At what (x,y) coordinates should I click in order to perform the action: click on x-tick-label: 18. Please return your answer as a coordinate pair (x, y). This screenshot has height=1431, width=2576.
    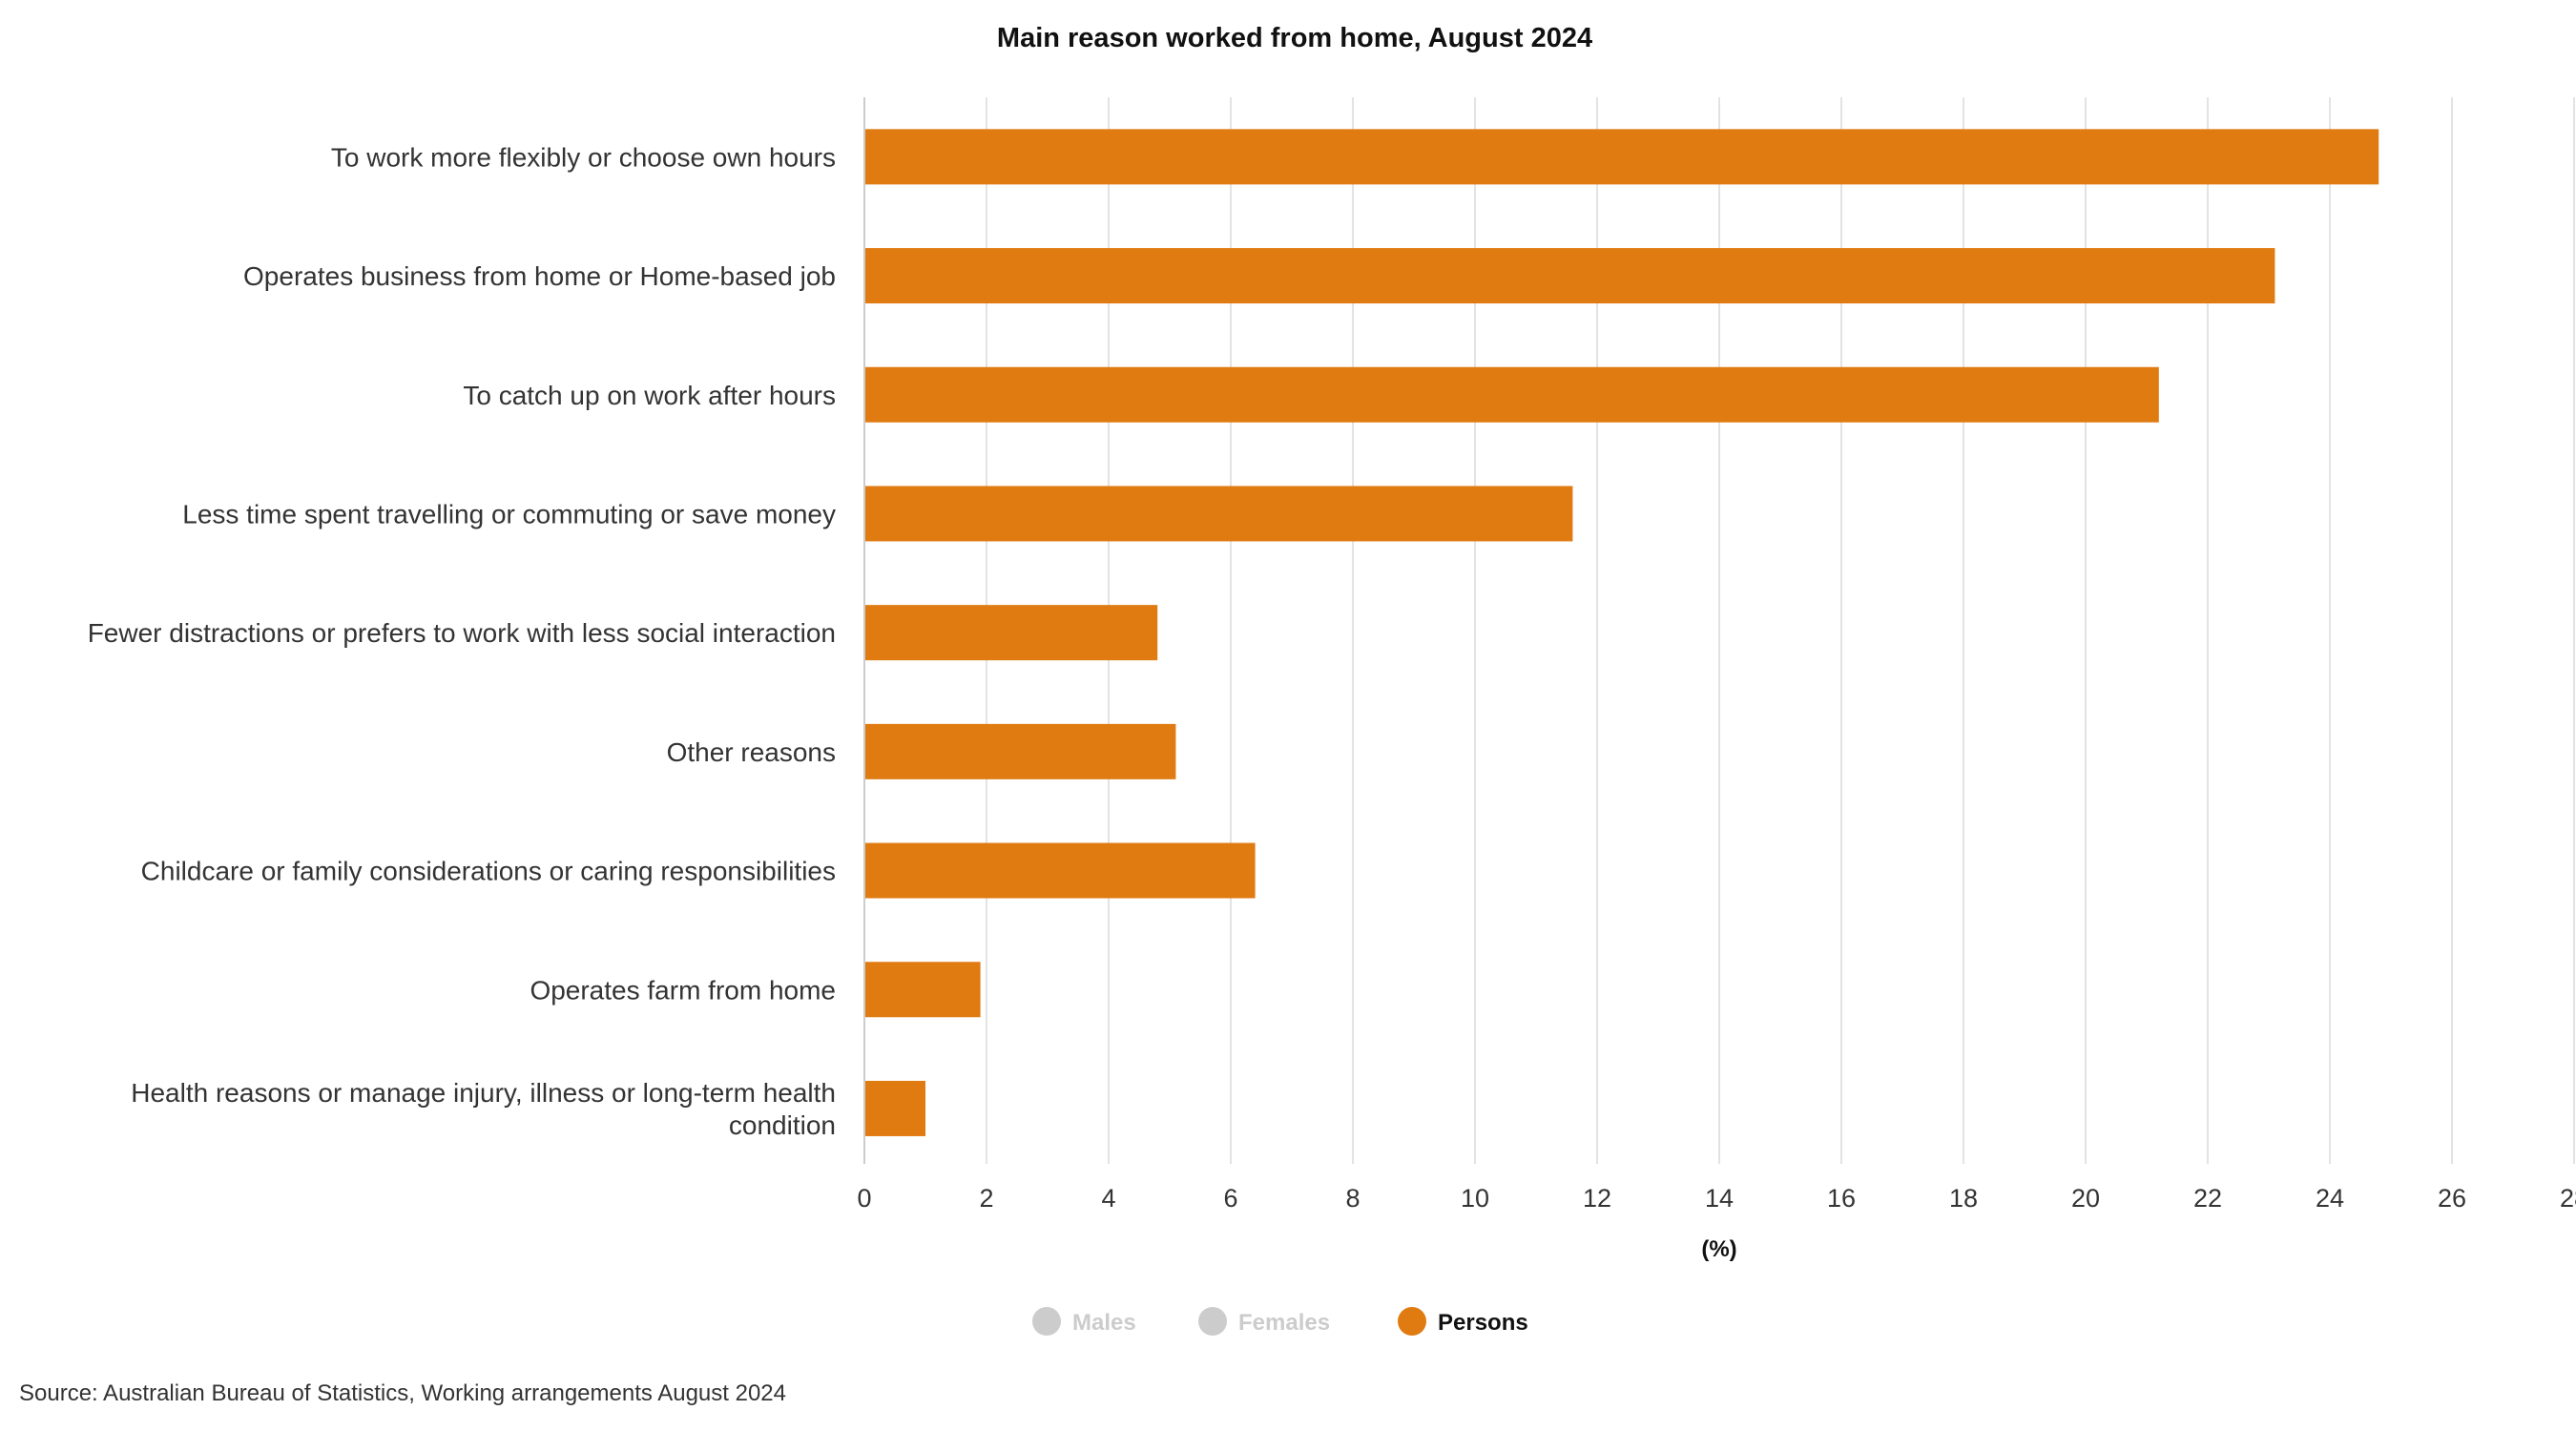
    Looking at the image, I should click on (1963, 1199).